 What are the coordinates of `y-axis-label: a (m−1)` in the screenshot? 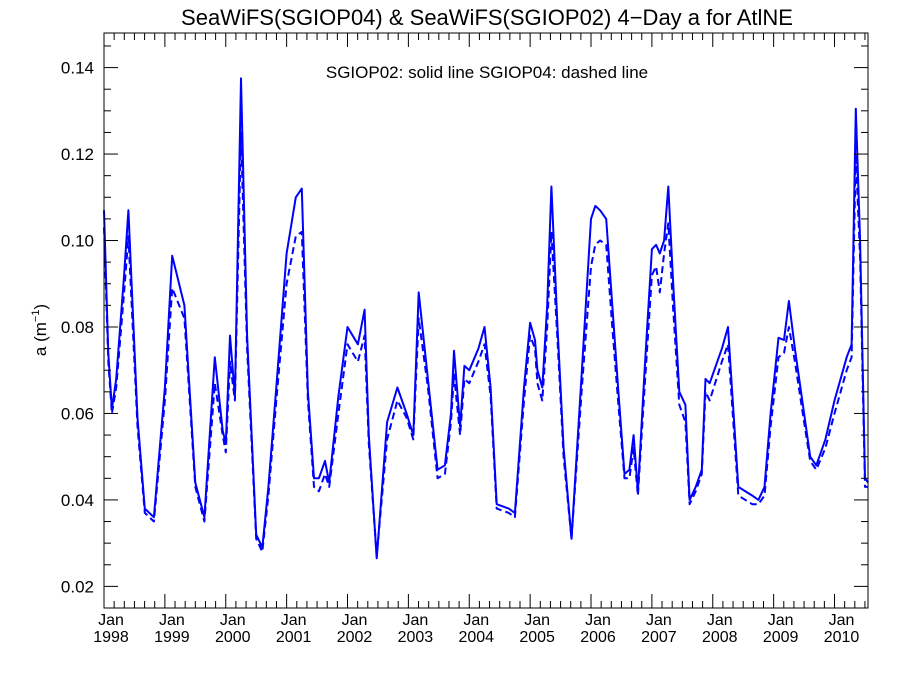 It's located at (40, 330).